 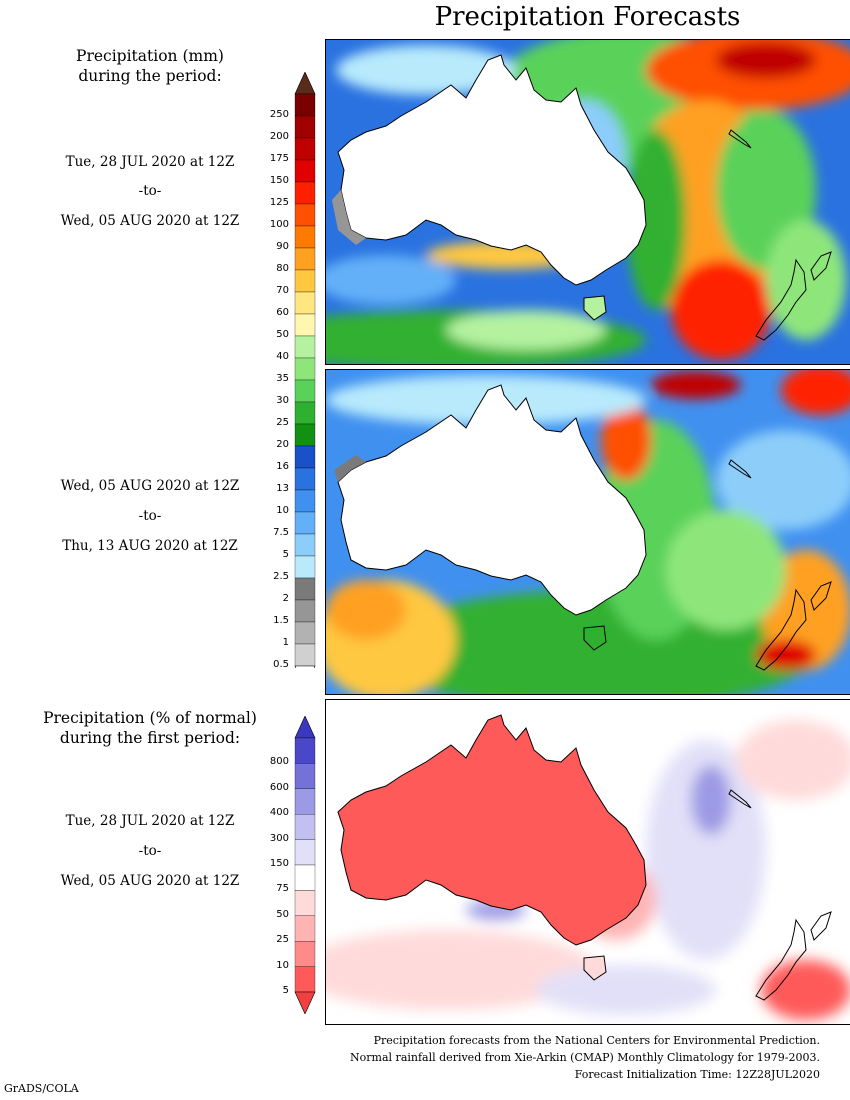 What do you see at coordinates (282, 466) in the screenshot?
I see `precip-colorbar-label: 16` at bounding box center [282, 466].